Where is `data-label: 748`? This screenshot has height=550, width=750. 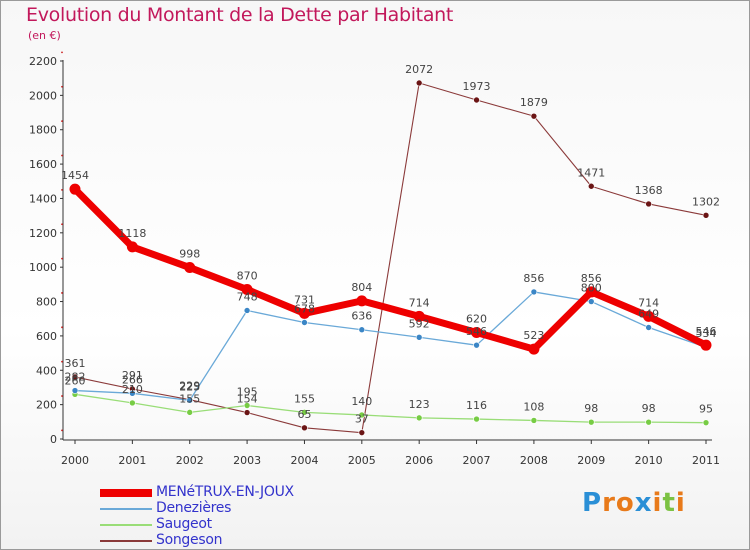
data-label: 748 is located at coordinates (247, 296).